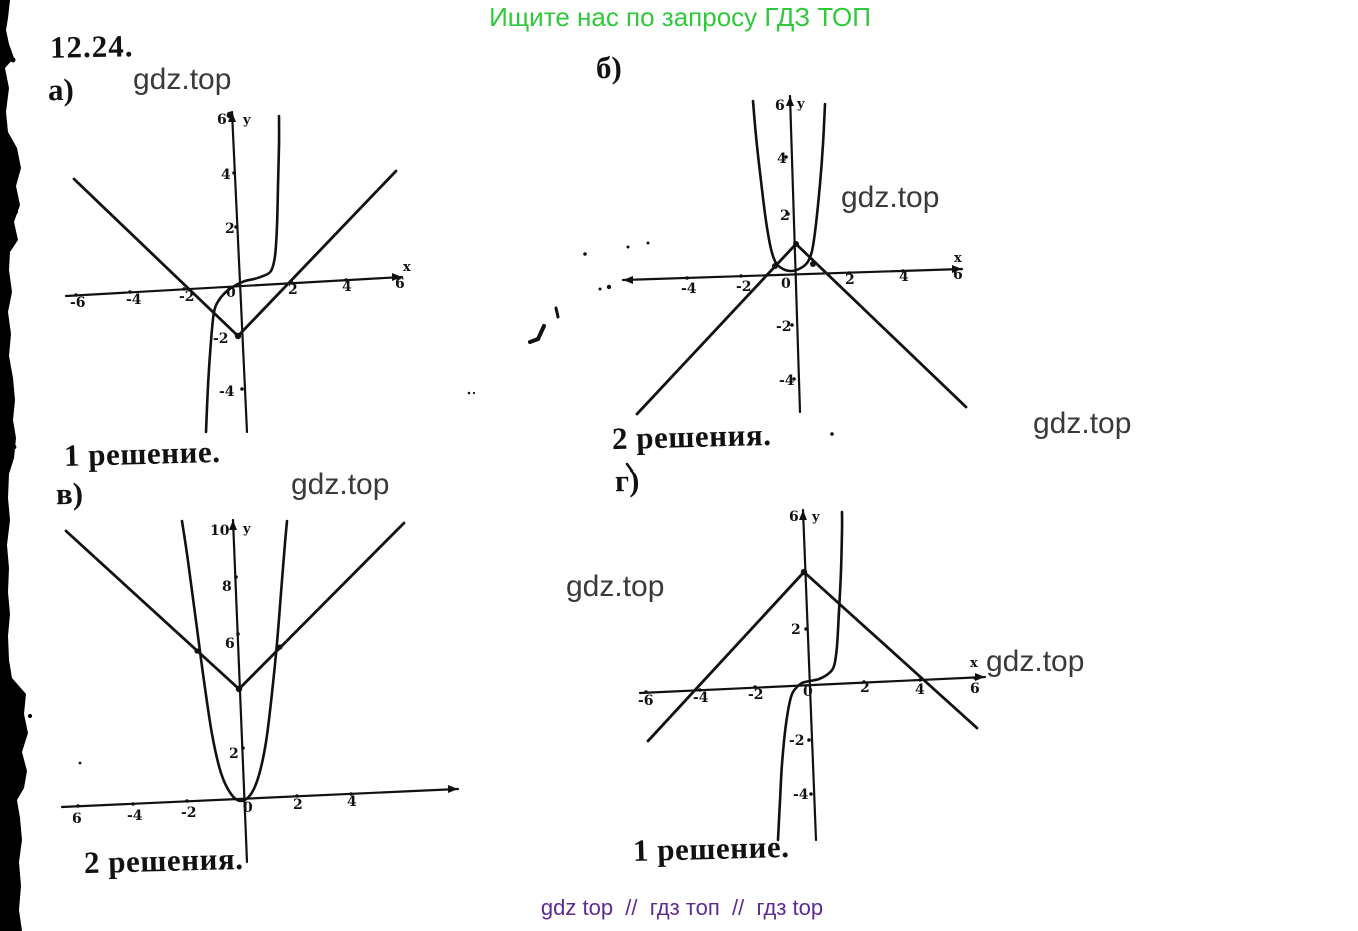  What do you see at coordinates (142, 453) in the screenshot?
I see `answer-caption-a: 1 решение.` at bounding box center [142, 453].